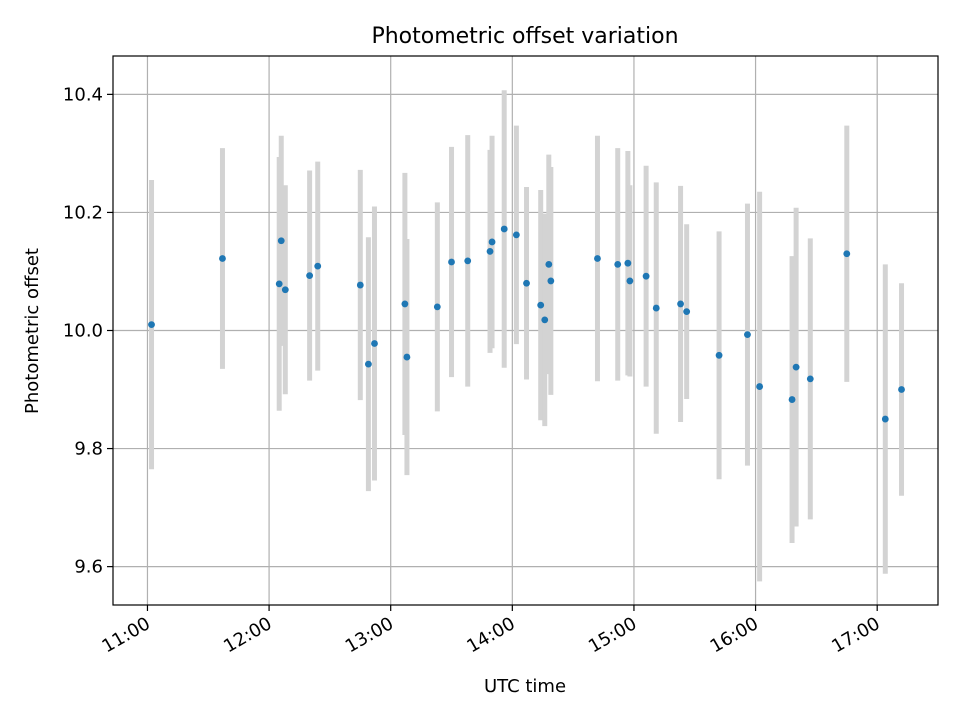 The image size is (960, 724). Describe the element at coordinates (88, 567) in the screenshot. I see `y-tick-label: 9.6` at that location.